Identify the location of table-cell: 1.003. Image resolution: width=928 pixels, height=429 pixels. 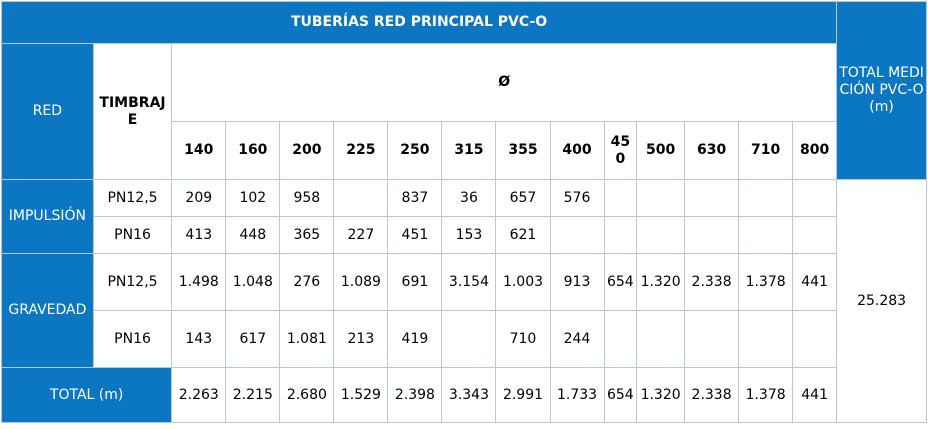
(523, 282).